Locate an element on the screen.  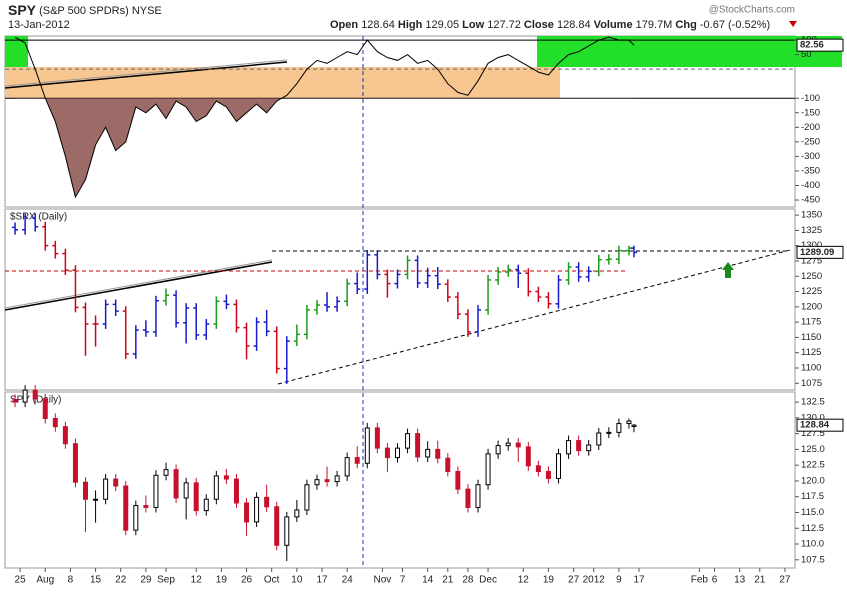
x-tick-label: 7 is located at coordinates (403, 580).